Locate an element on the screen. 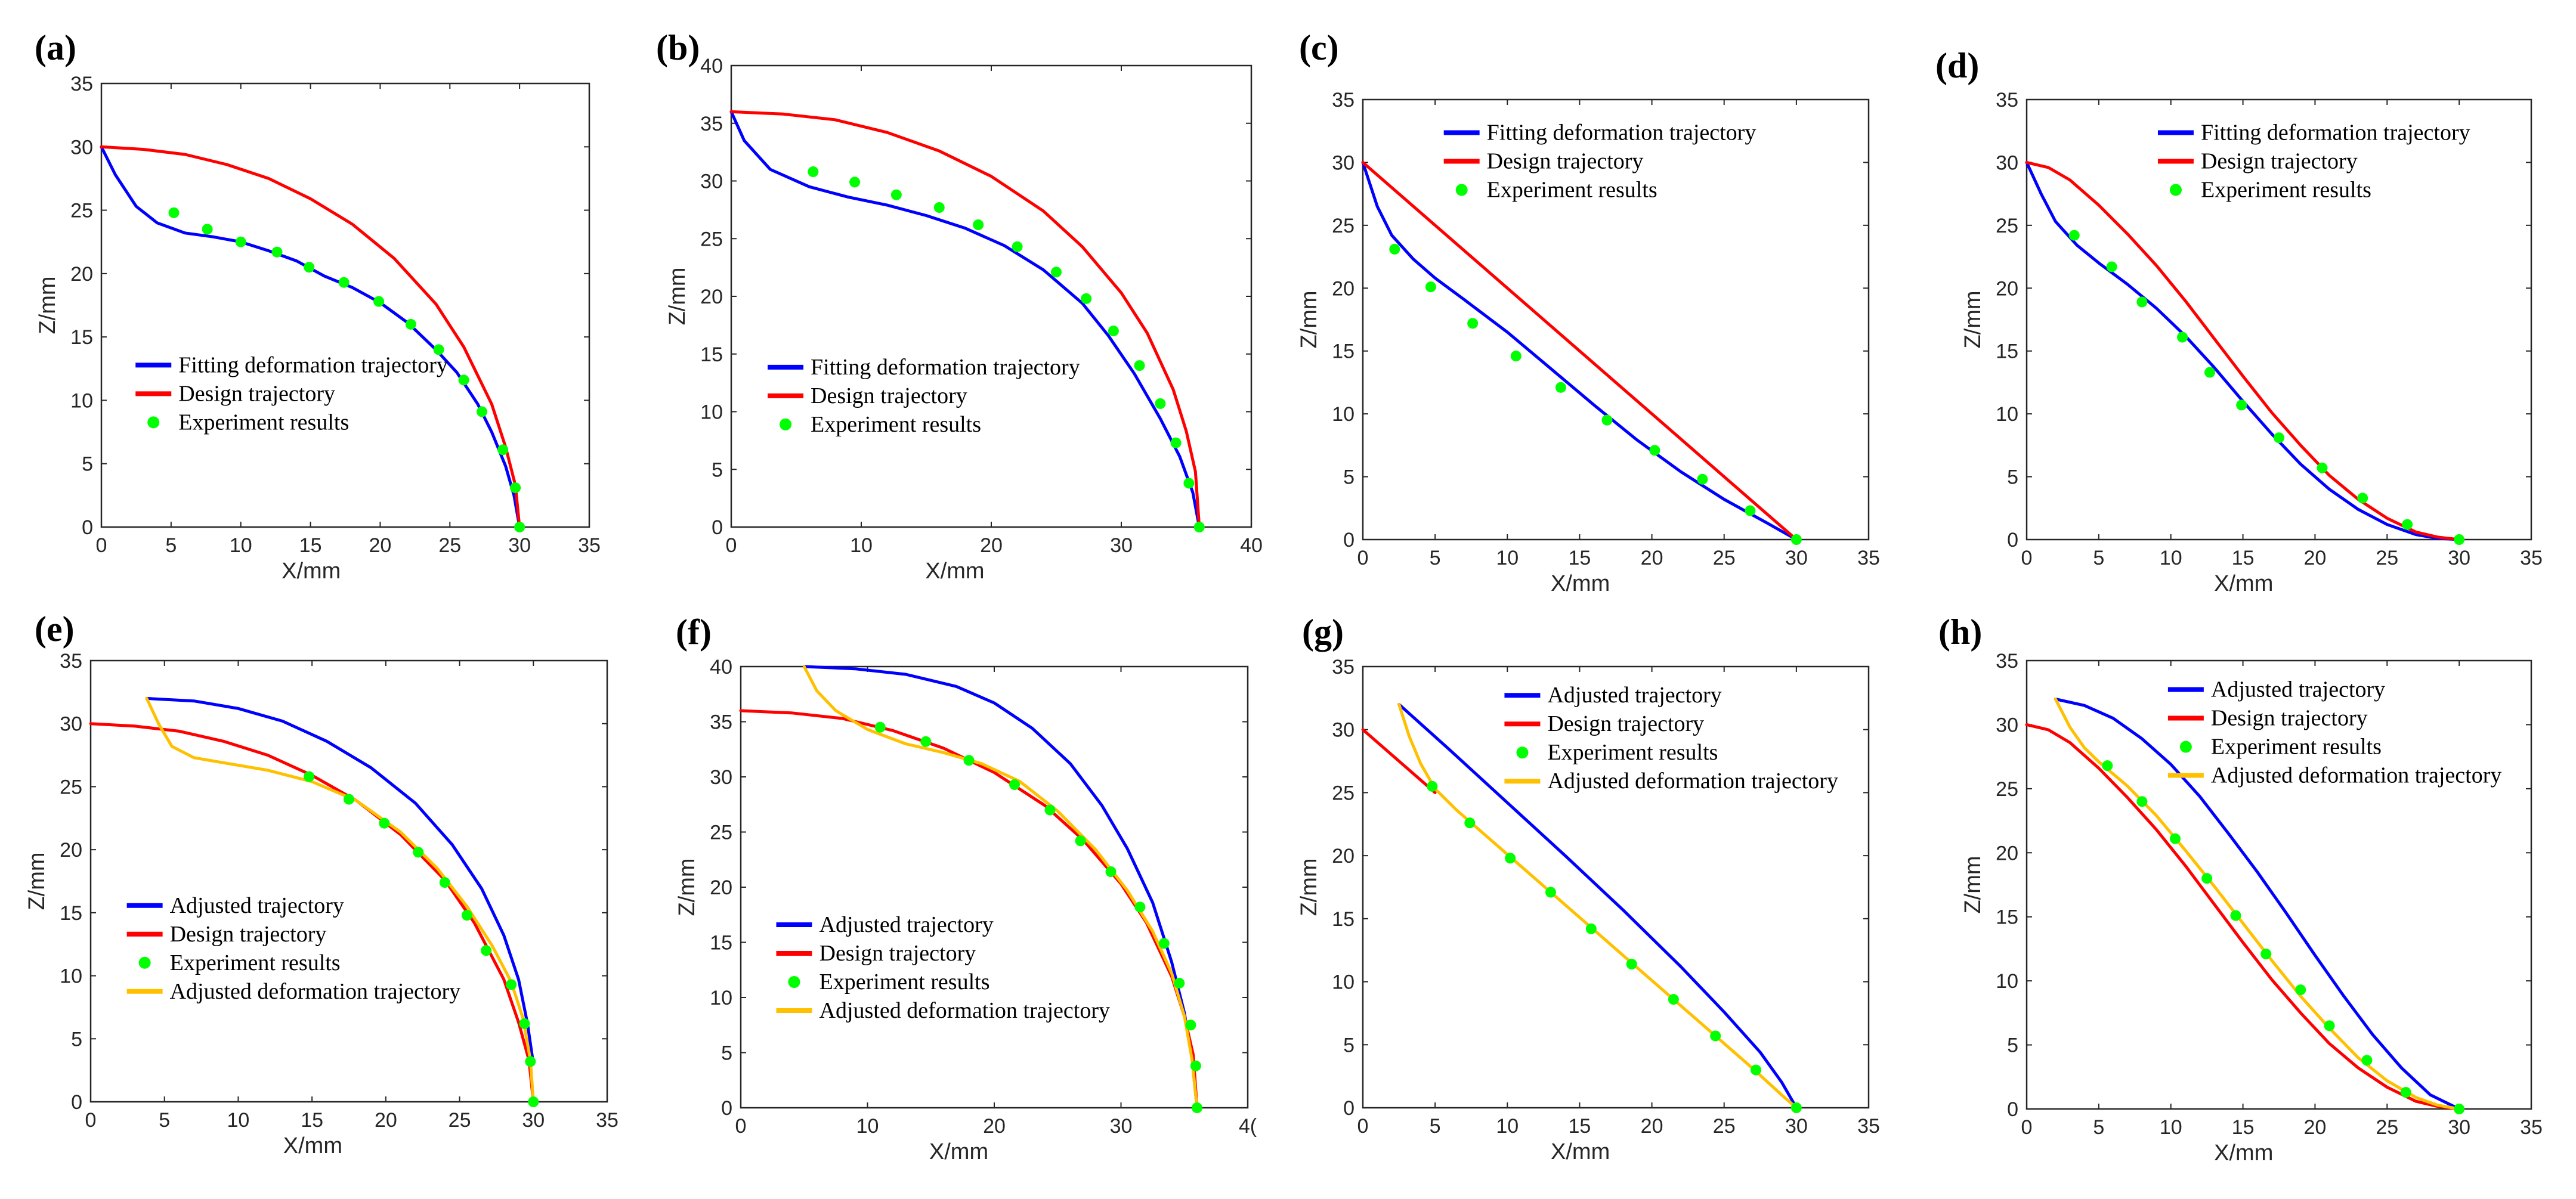 The width and height of the screenshot is (2576, 1199). legend-entry: Fitting deformation trajectory is located at coordinates (1621, 132).